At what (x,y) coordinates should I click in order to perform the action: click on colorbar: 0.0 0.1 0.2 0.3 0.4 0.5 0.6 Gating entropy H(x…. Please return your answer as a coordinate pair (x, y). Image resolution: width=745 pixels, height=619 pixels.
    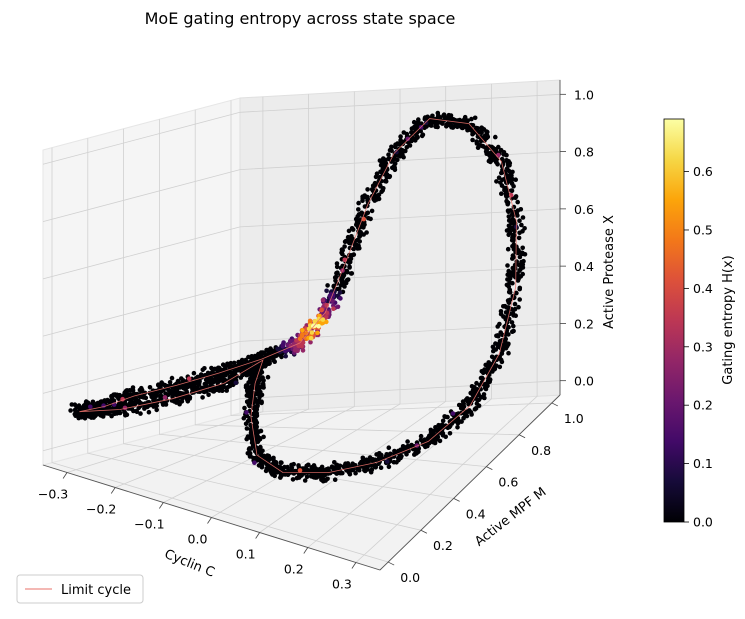
    Looking at the image, I should click on (699, 324).